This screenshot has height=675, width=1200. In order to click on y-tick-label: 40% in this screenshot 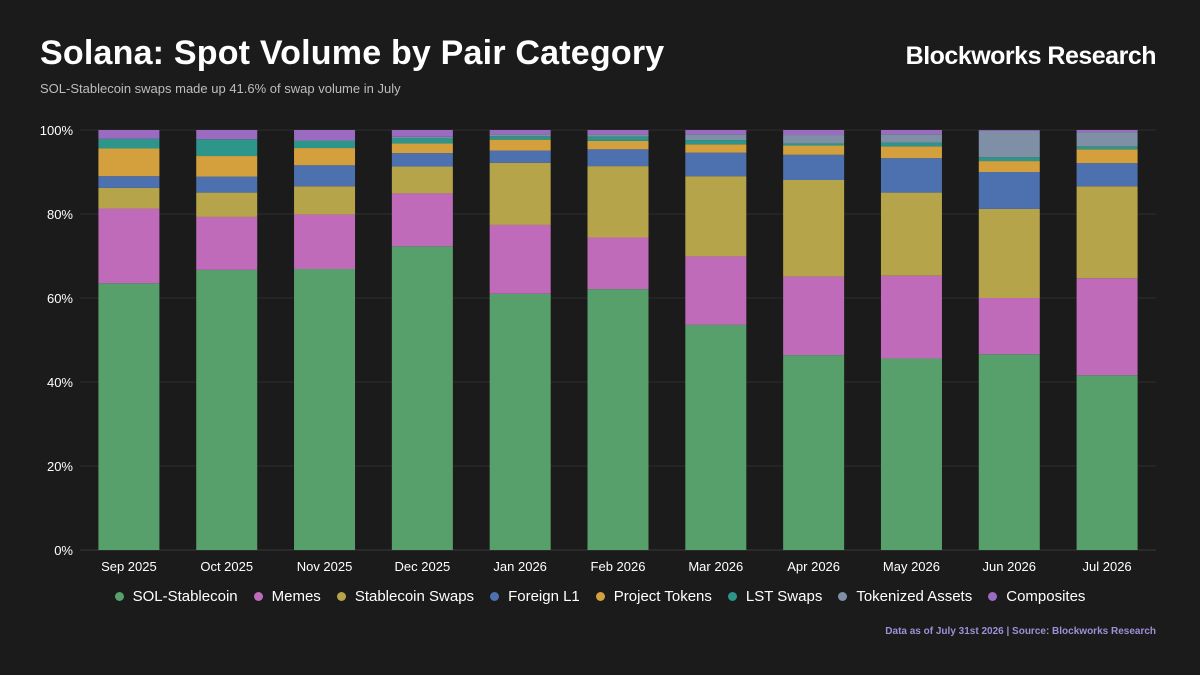, I will do `click(60, 382)`.